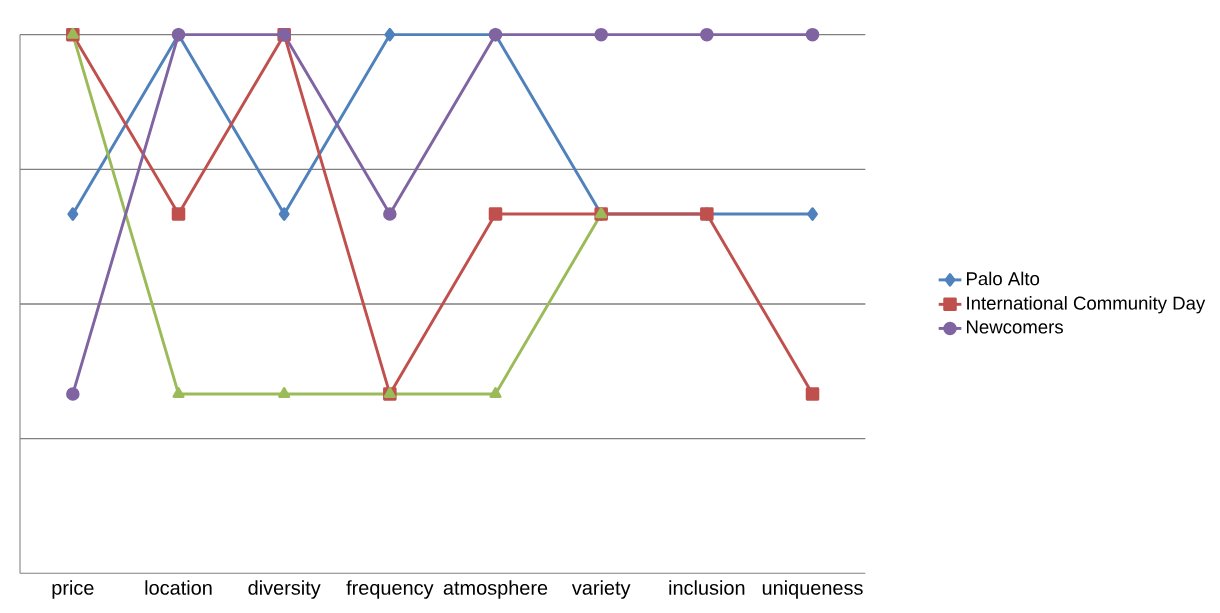 This screenshot has width=1220, height=613. Describe the element at coordinates (812, 589) in the screenshot. I see `x-tick-label: uniqueness` at that location.